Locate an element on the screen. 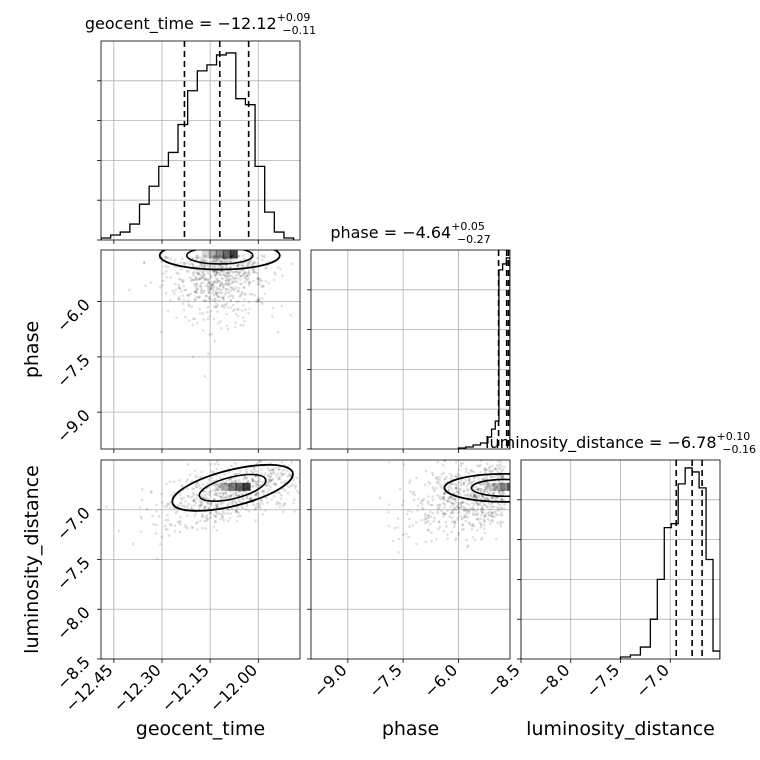  x-axis-label: geocent_time is located at coordinates (200, 729).